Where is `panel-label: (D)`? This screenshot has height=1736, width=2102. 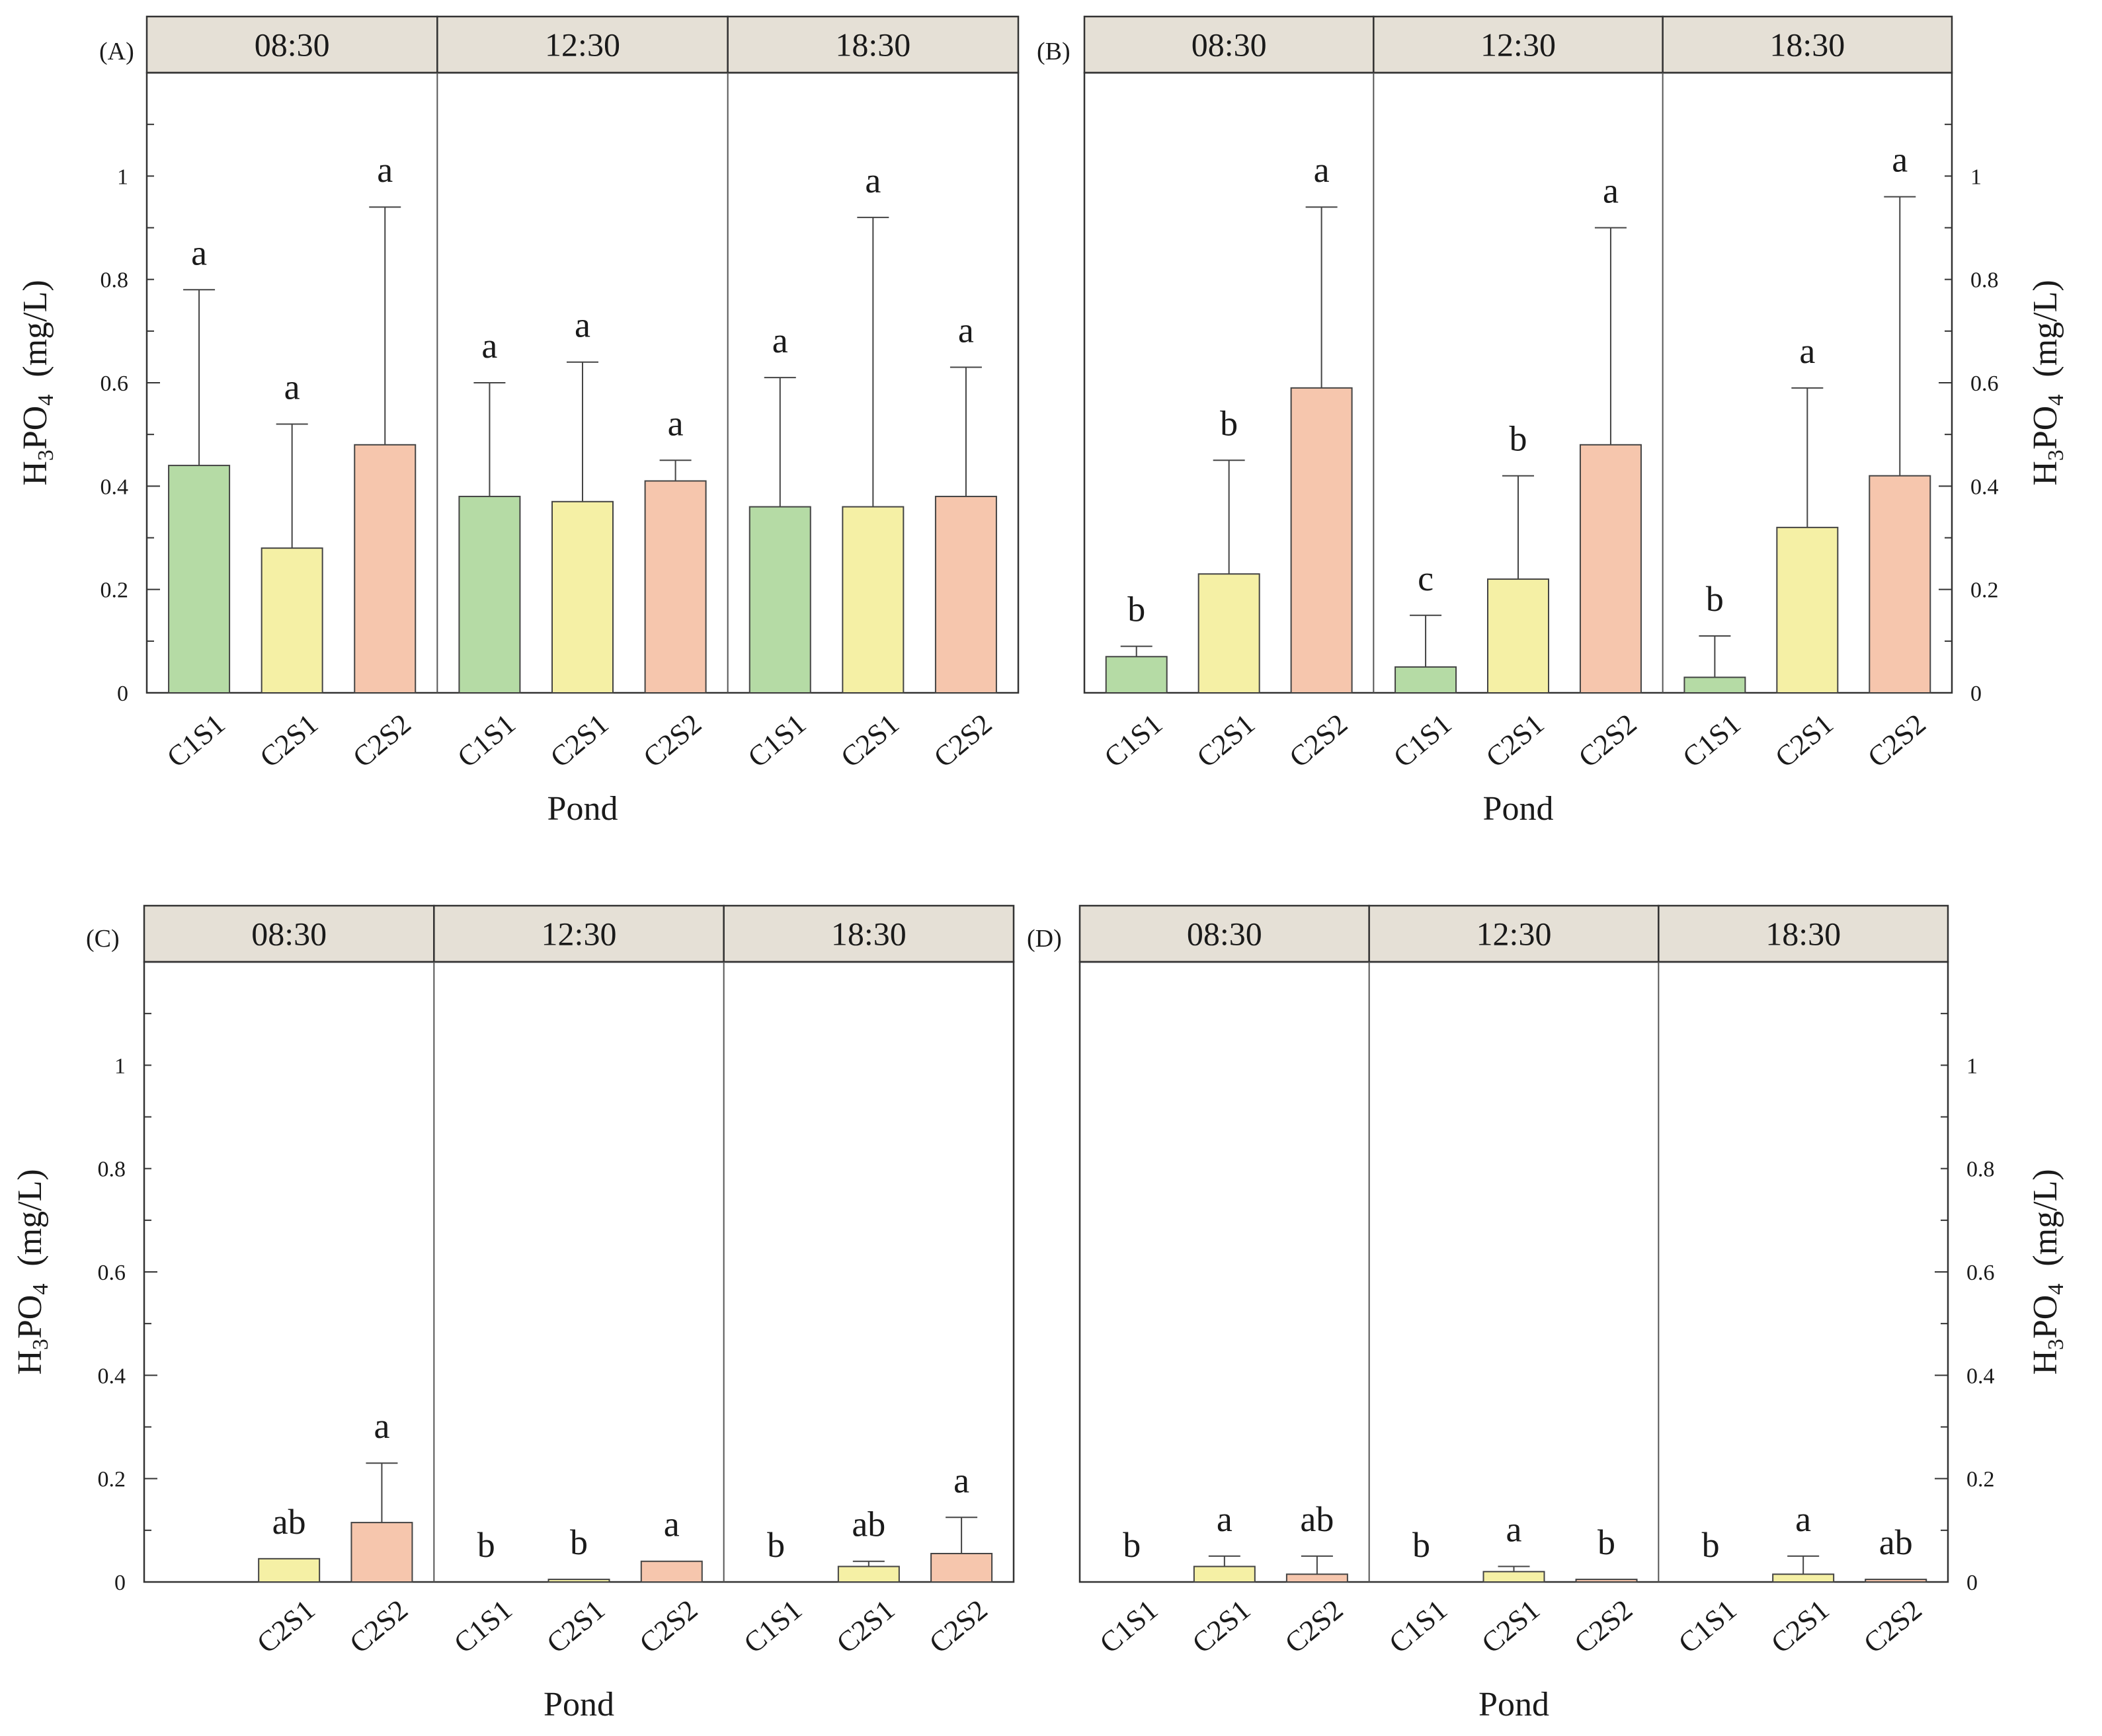 panel-label: (D) is located at coordinates (1045, 939).